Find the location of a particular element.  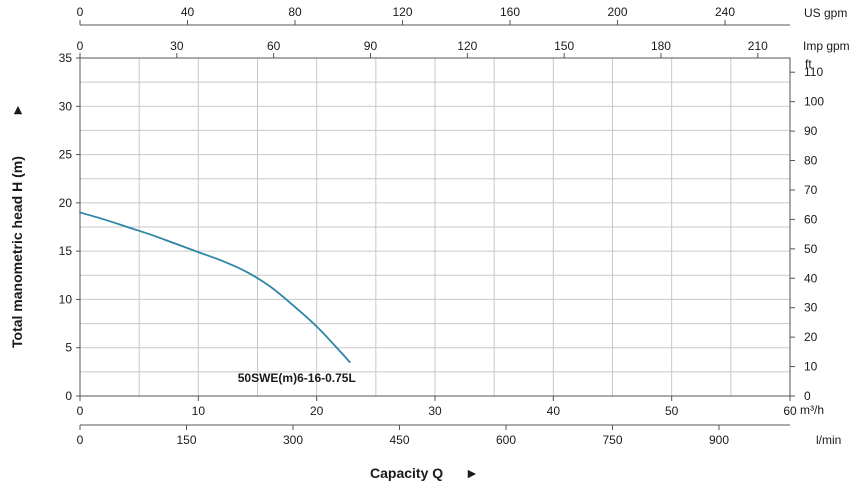

impgpm-tick-label: 210 is located at coordinates (758, 46).